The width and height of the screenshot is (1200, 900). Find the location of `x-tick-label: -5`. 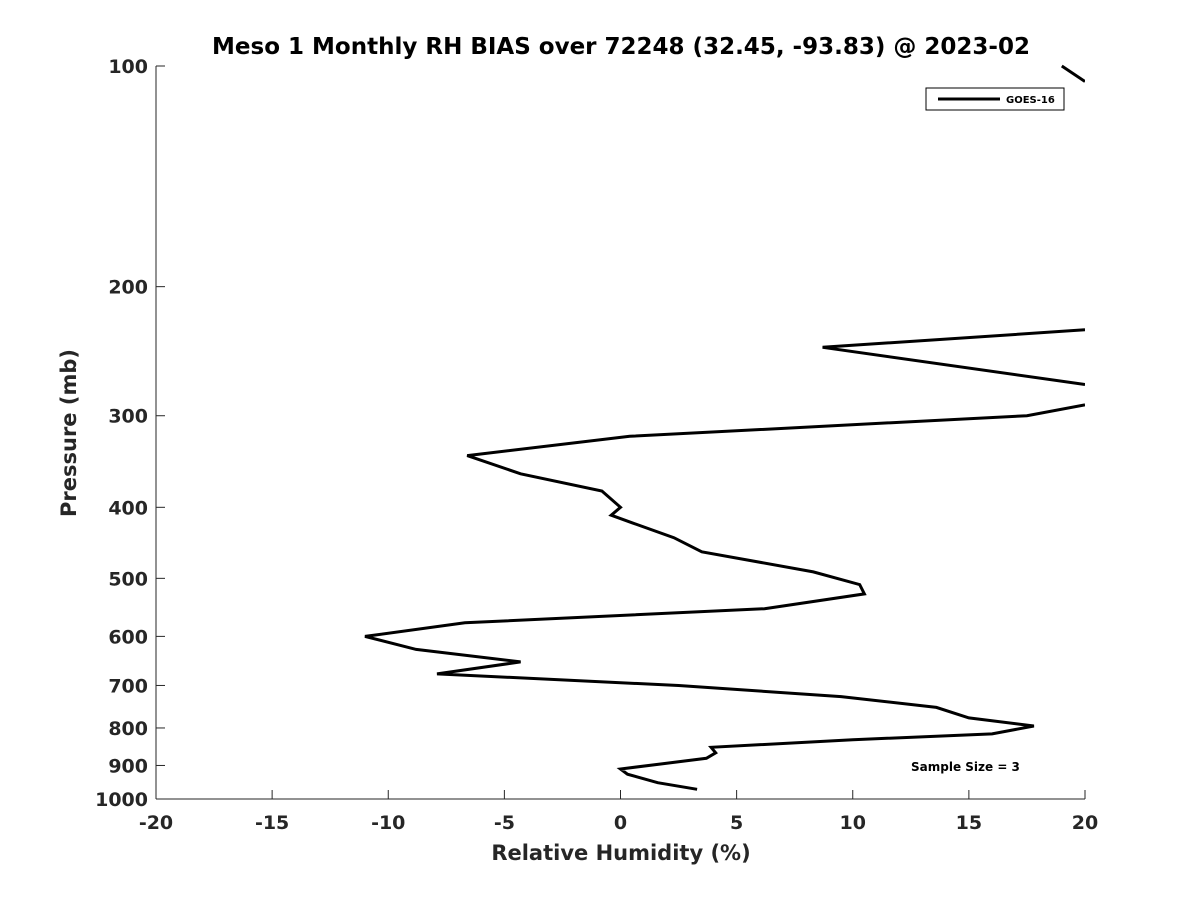

x-tick-label: -5 is located at coordinates (504, 823).